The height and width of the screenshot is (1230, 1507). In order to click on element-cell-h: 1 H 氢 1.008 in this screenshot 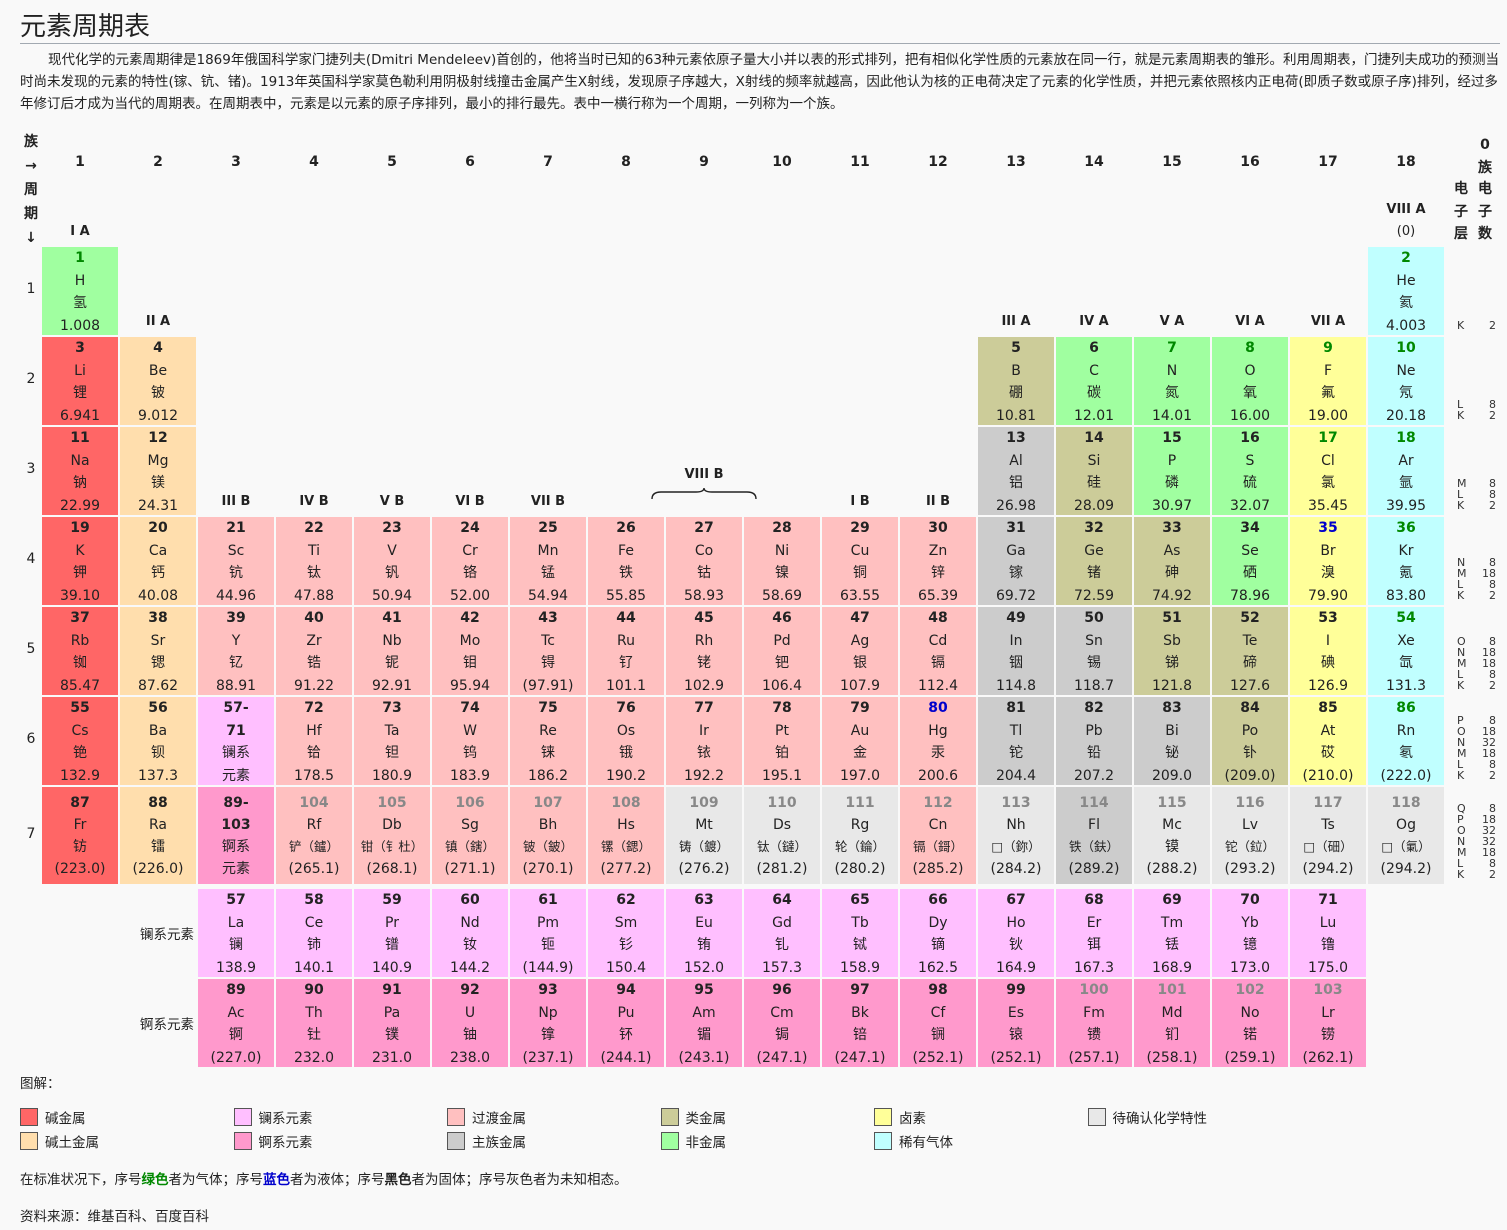, I will do `click(80, 291)`.